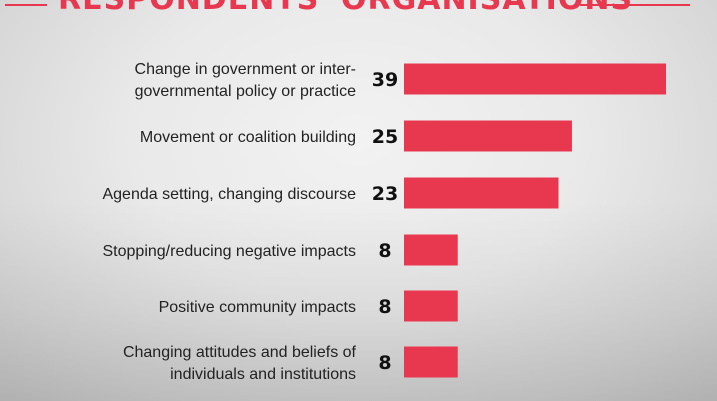 The height and width of the screenshot is (401, 717). I want to click on chart-title-row: RESPONDENTS' ORGANISATIONS, so click(358, 9).